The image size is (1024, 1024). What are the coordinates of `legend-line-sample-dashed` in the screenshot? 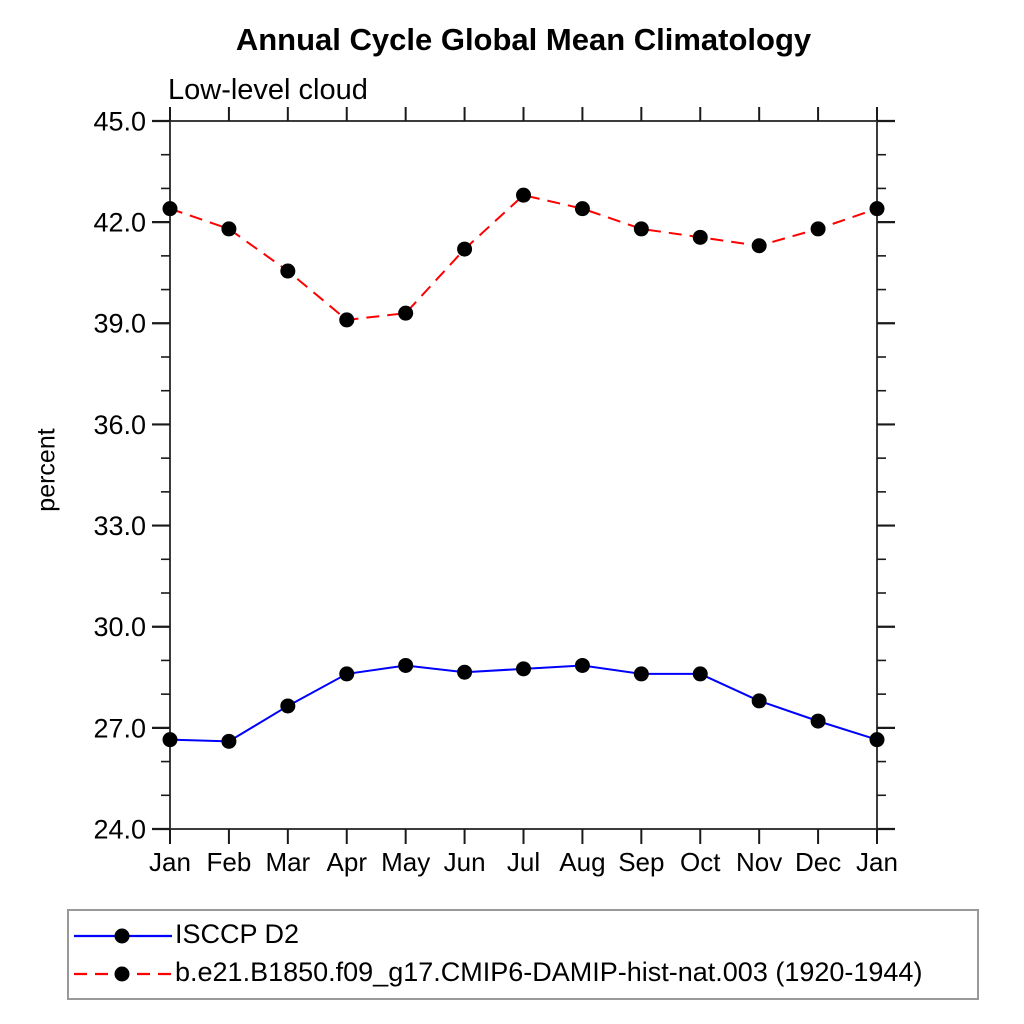 It's located at (123, 973).